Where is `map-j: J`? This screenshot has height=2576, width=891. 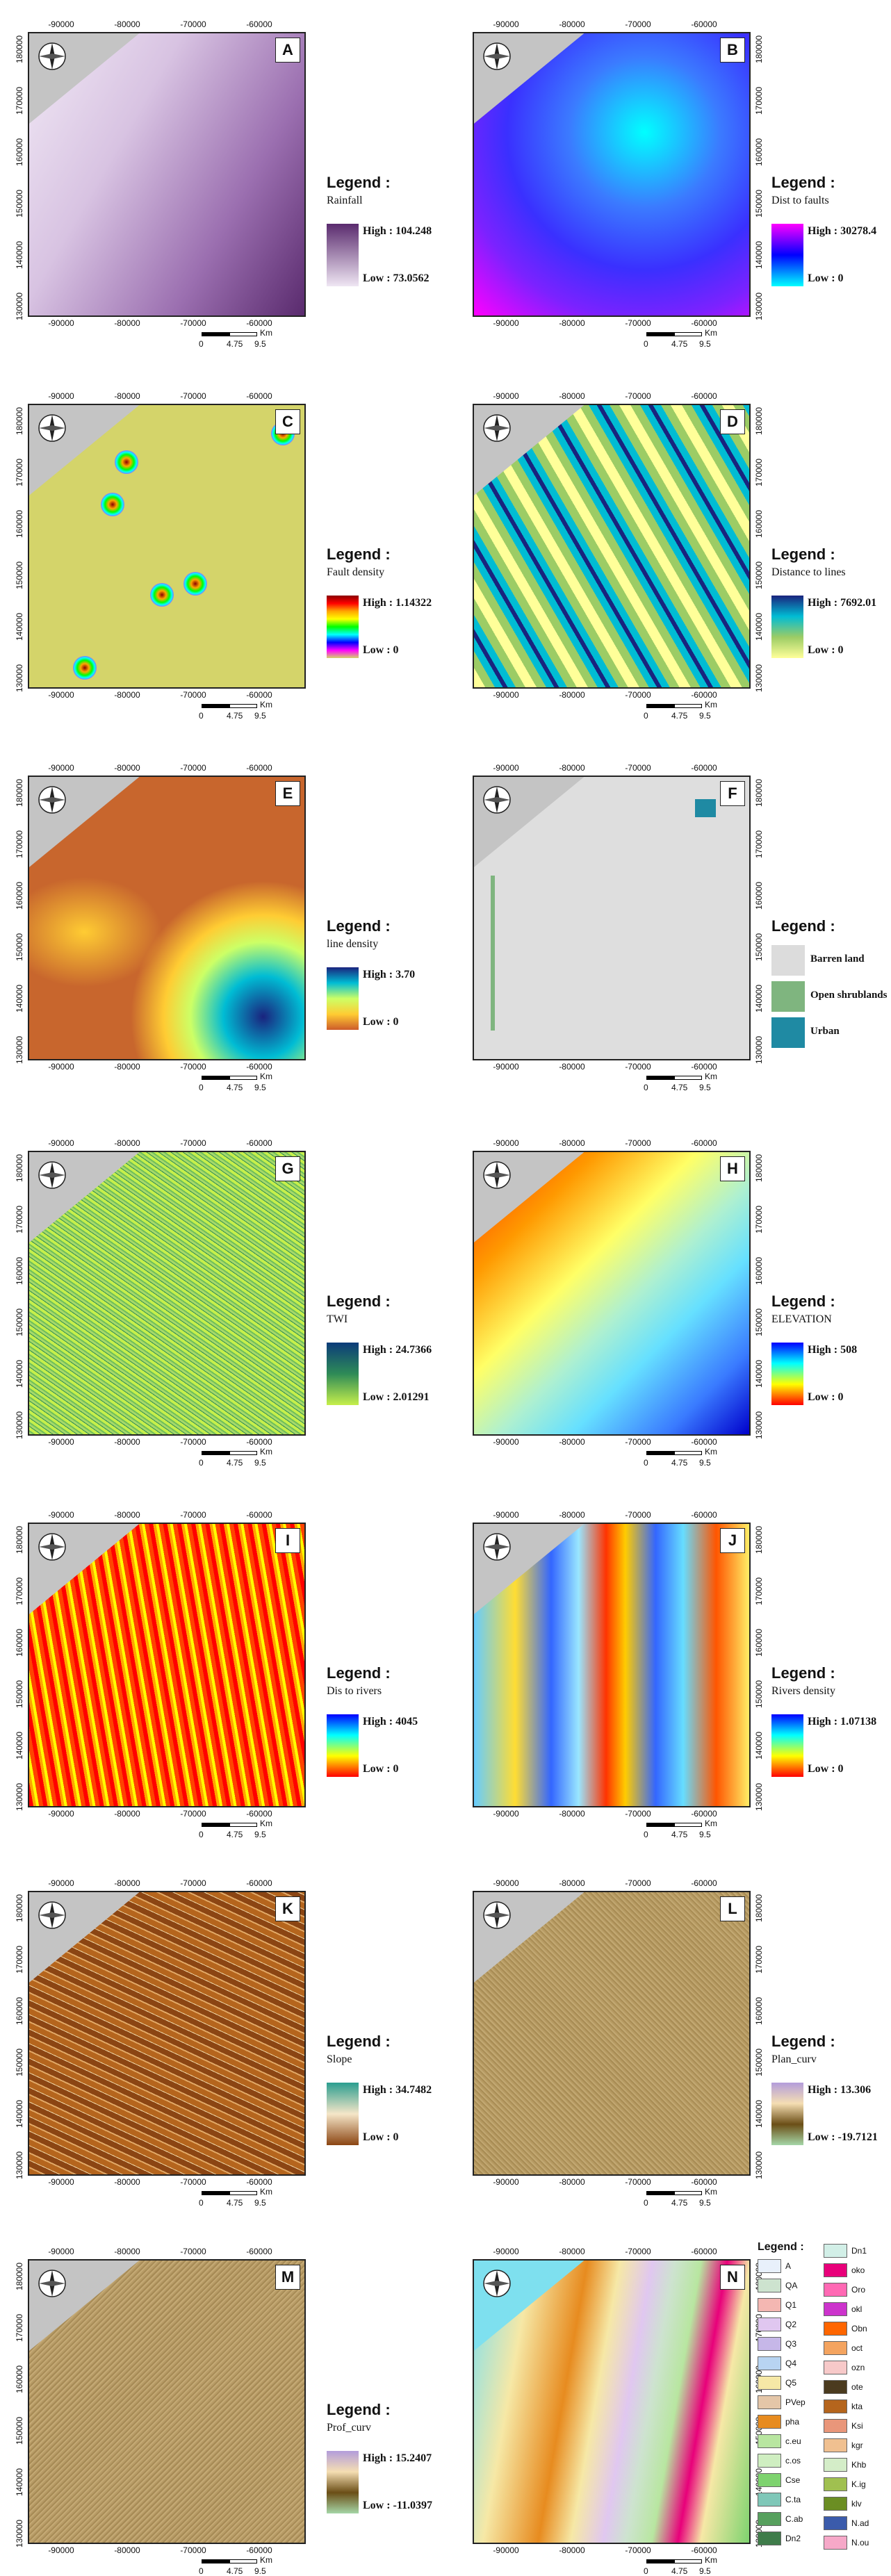
map-j: J is located at coordinates (612, 1665).